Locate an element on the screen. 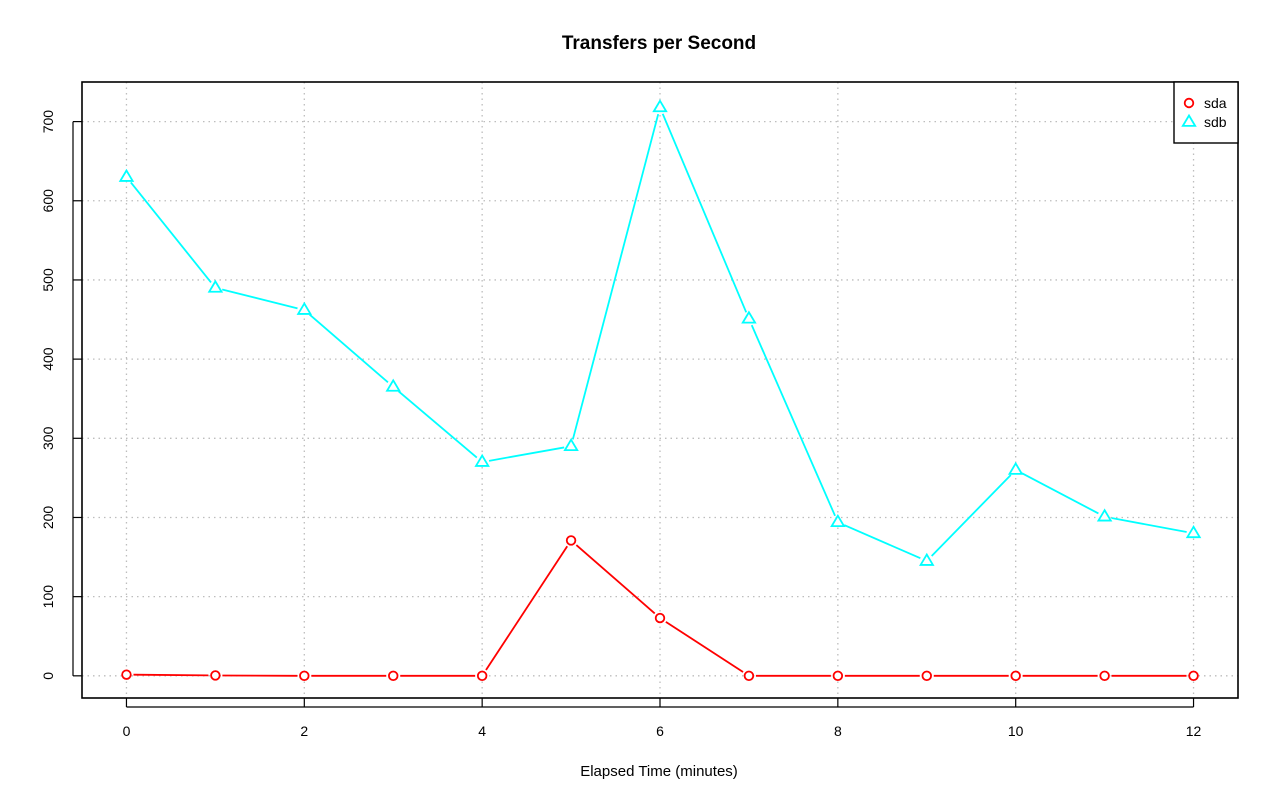 Image resolution: width=1280 pixels, height=801 pixels. x-axis-label: Elapsed Time (minutes) is located at coordinates (659, 771).